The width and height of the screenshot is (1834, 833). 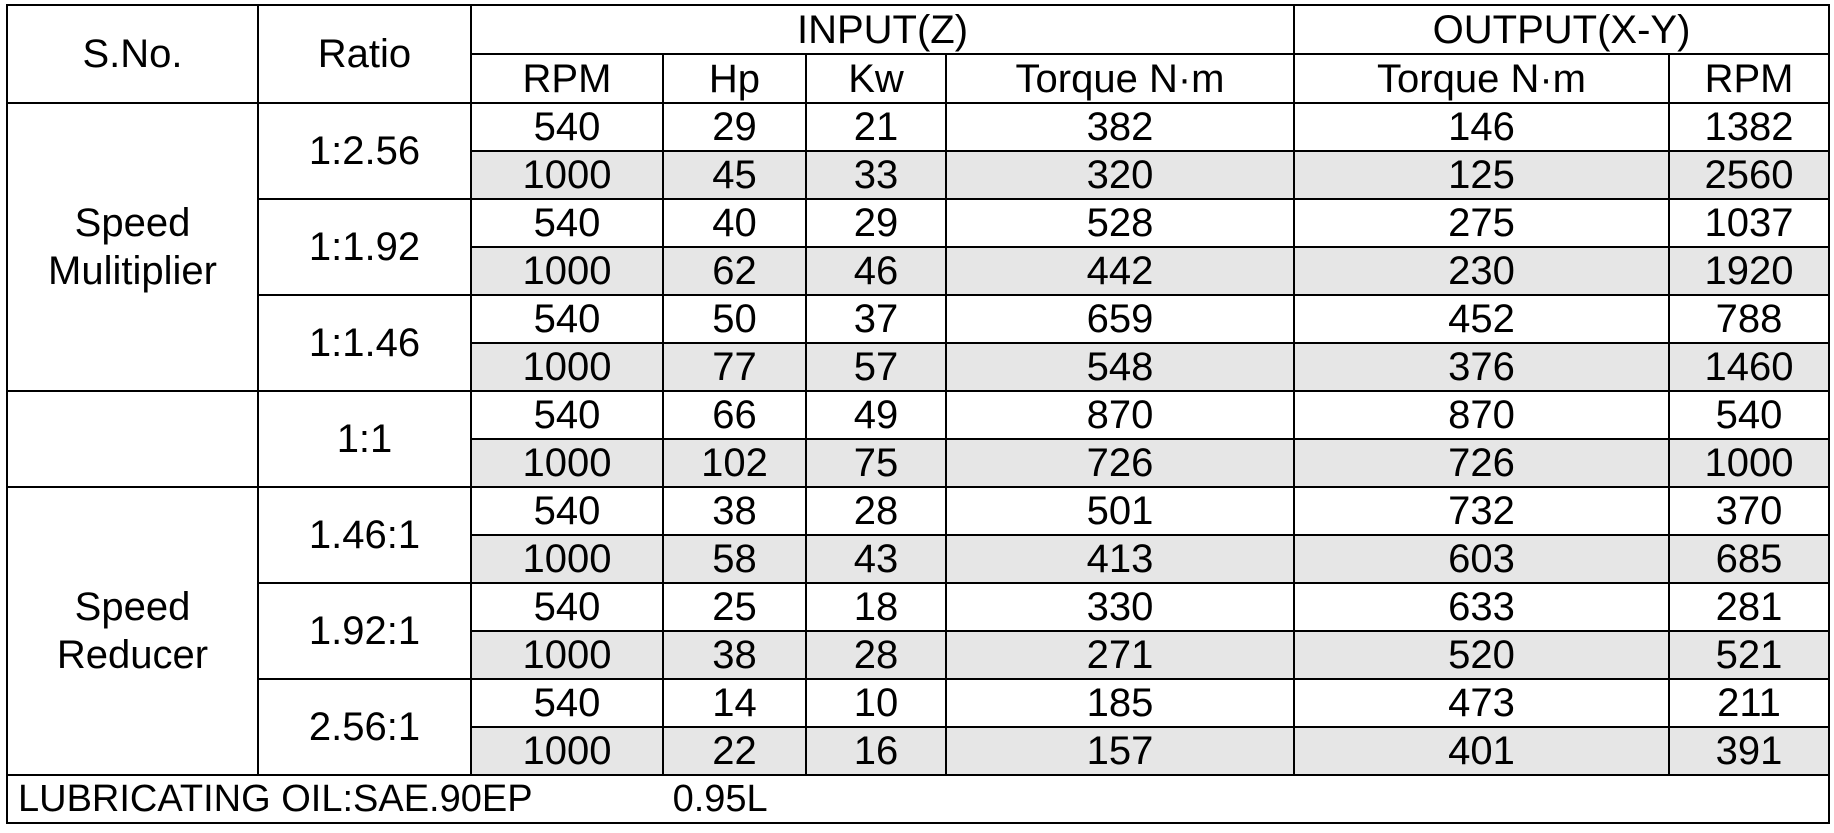 What do you see at coordinates (1749, 271) in the screenshot?
I see `cell-output-rpm: 1920` at bounding box center [1749, 271].